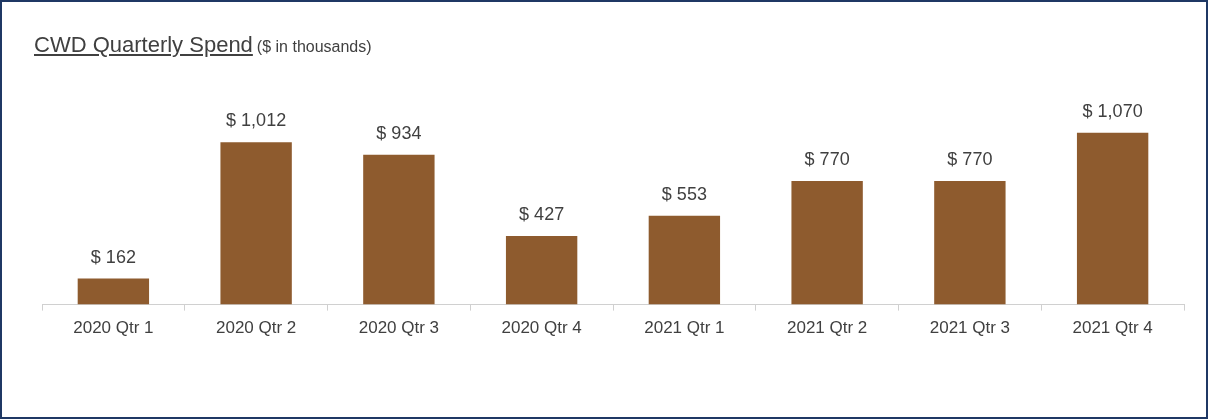 The width and height of the screenshot is (1208, 419). I want to click on x-tick-label: 2021 Qtr 2, so click(827, 328).